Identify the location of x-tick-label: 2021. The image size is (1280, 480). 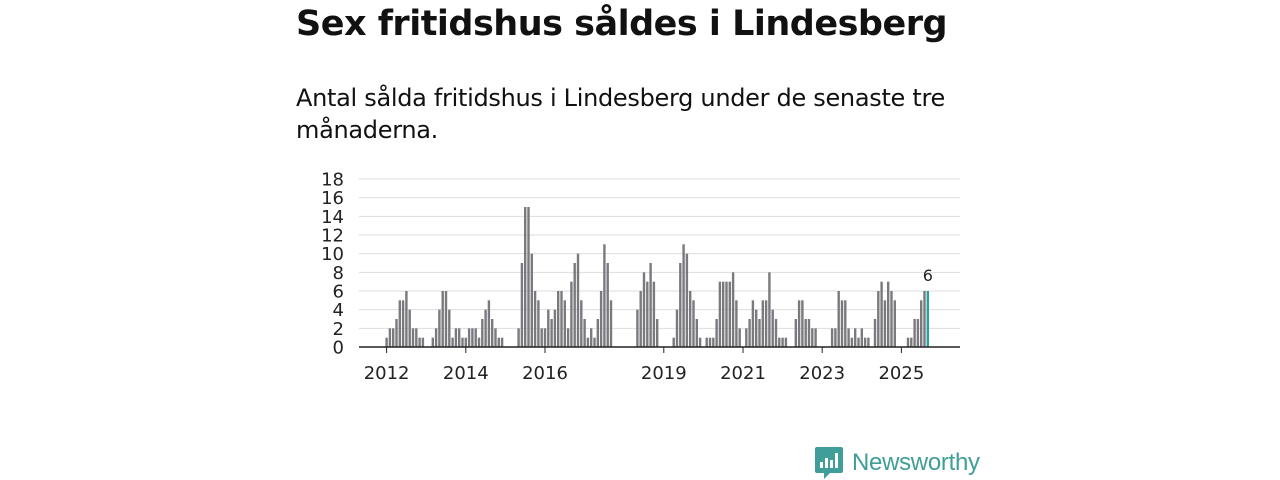
(743, 373).